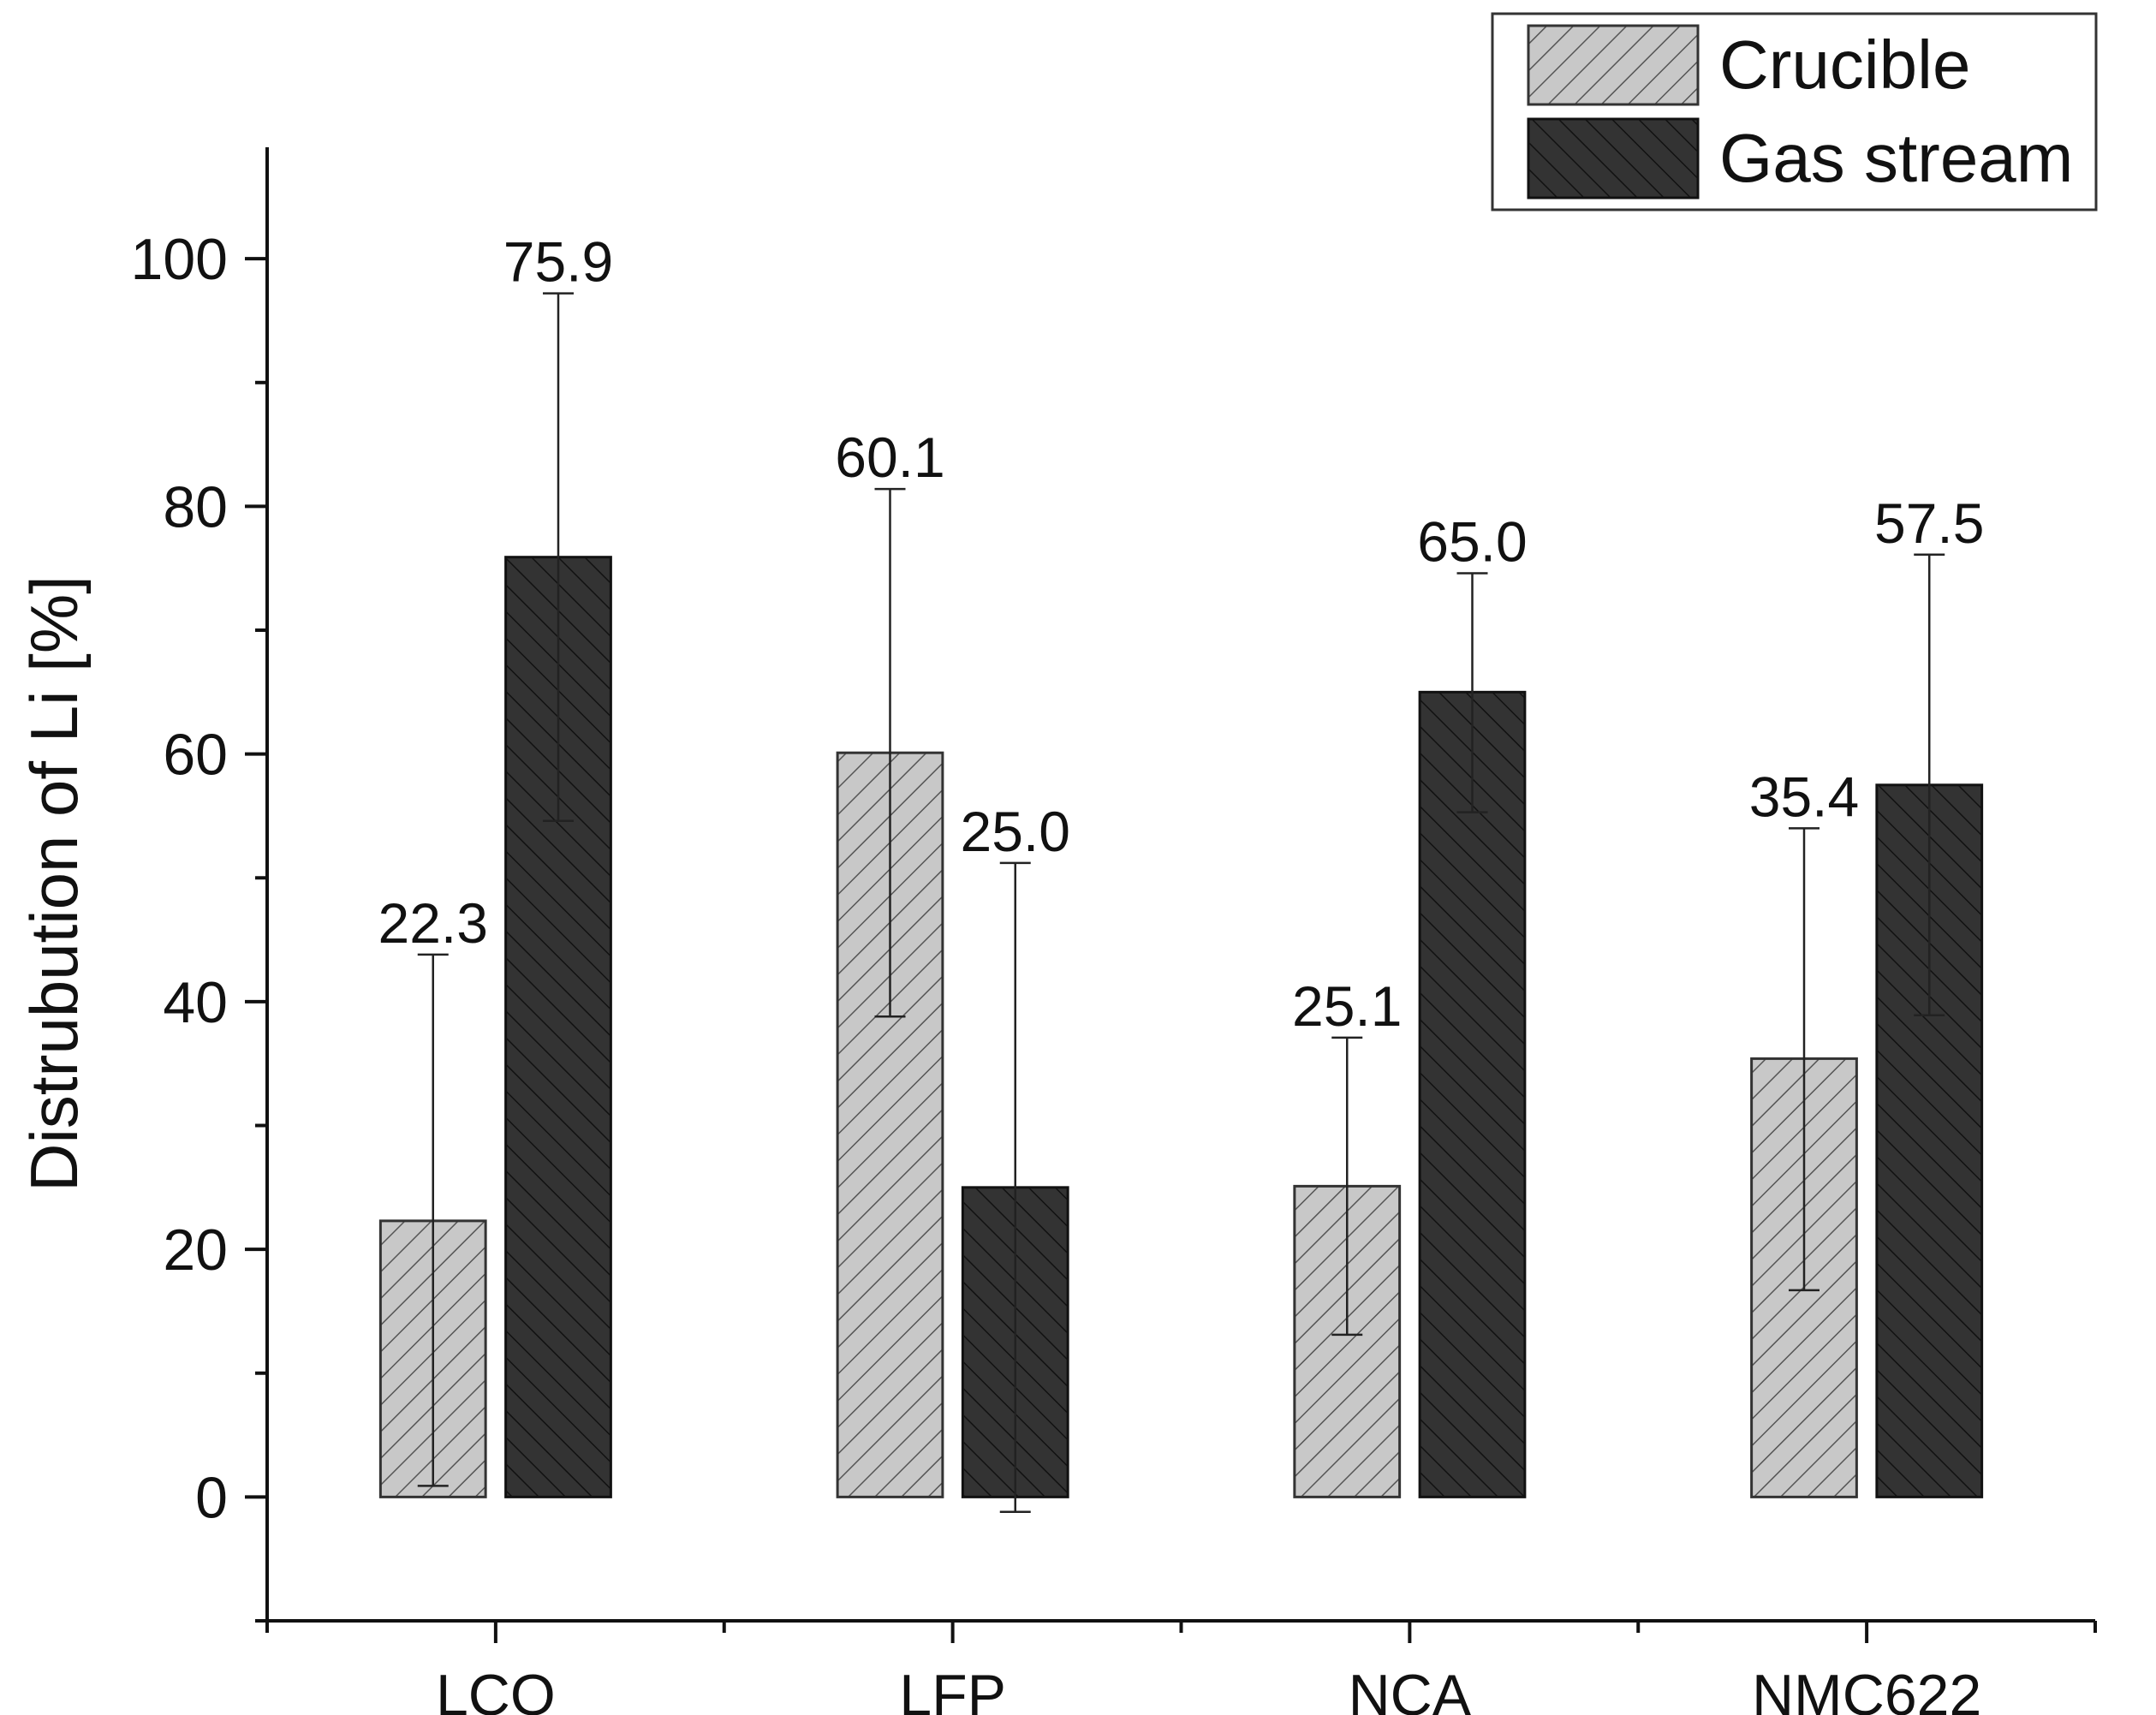 This screenshot has height=1715, width=2156. Describe the element at coordinates (1473, 1094) in the screenshot. I see `bar-gas-stream-nca` at that location.